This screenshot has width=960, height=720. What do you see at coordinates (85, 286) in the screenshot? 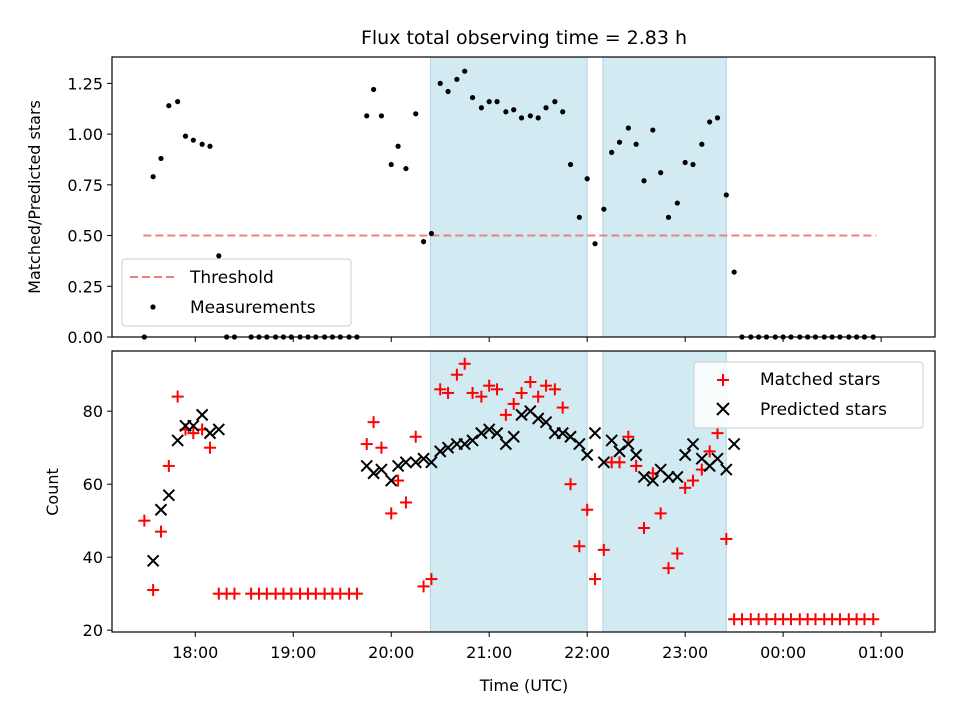
I see `top-ytick-label: 0.25` at bounding box center [85, 286].